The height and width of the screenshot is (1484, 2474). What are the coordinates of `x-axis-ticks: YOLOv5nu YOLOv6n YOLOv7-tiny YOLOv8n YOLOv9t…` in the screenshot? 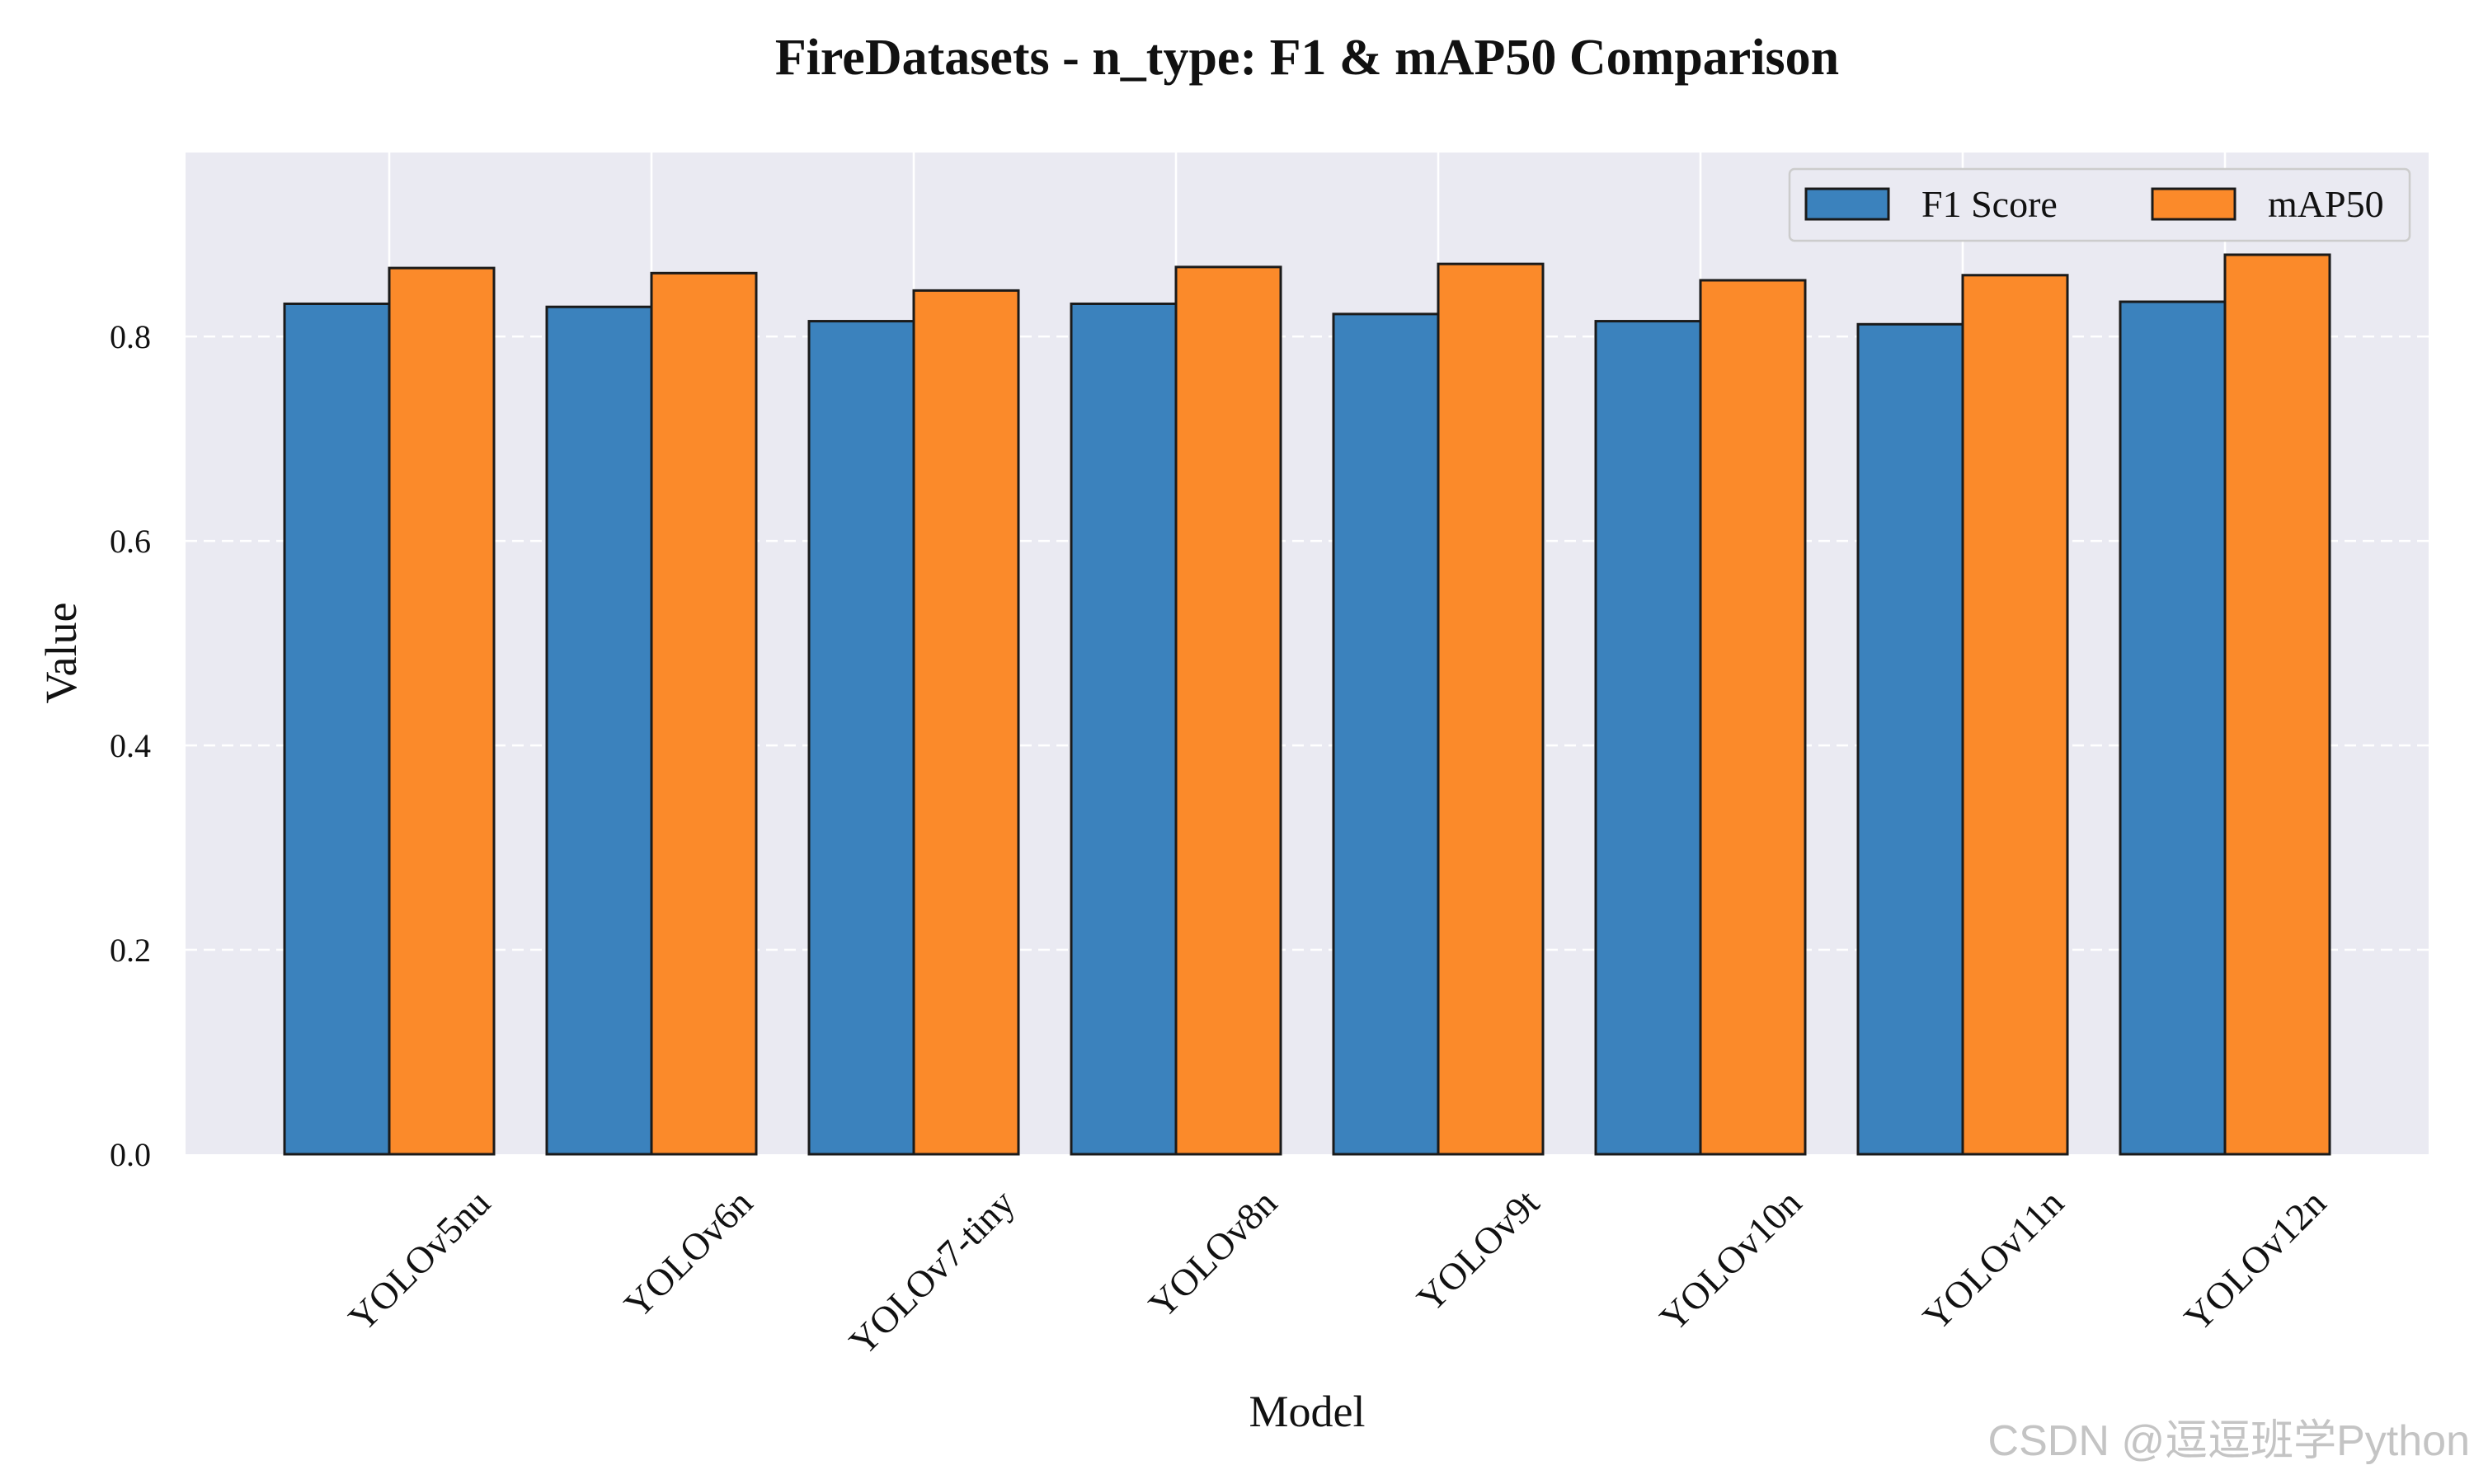 It's located at (1337, 1272).